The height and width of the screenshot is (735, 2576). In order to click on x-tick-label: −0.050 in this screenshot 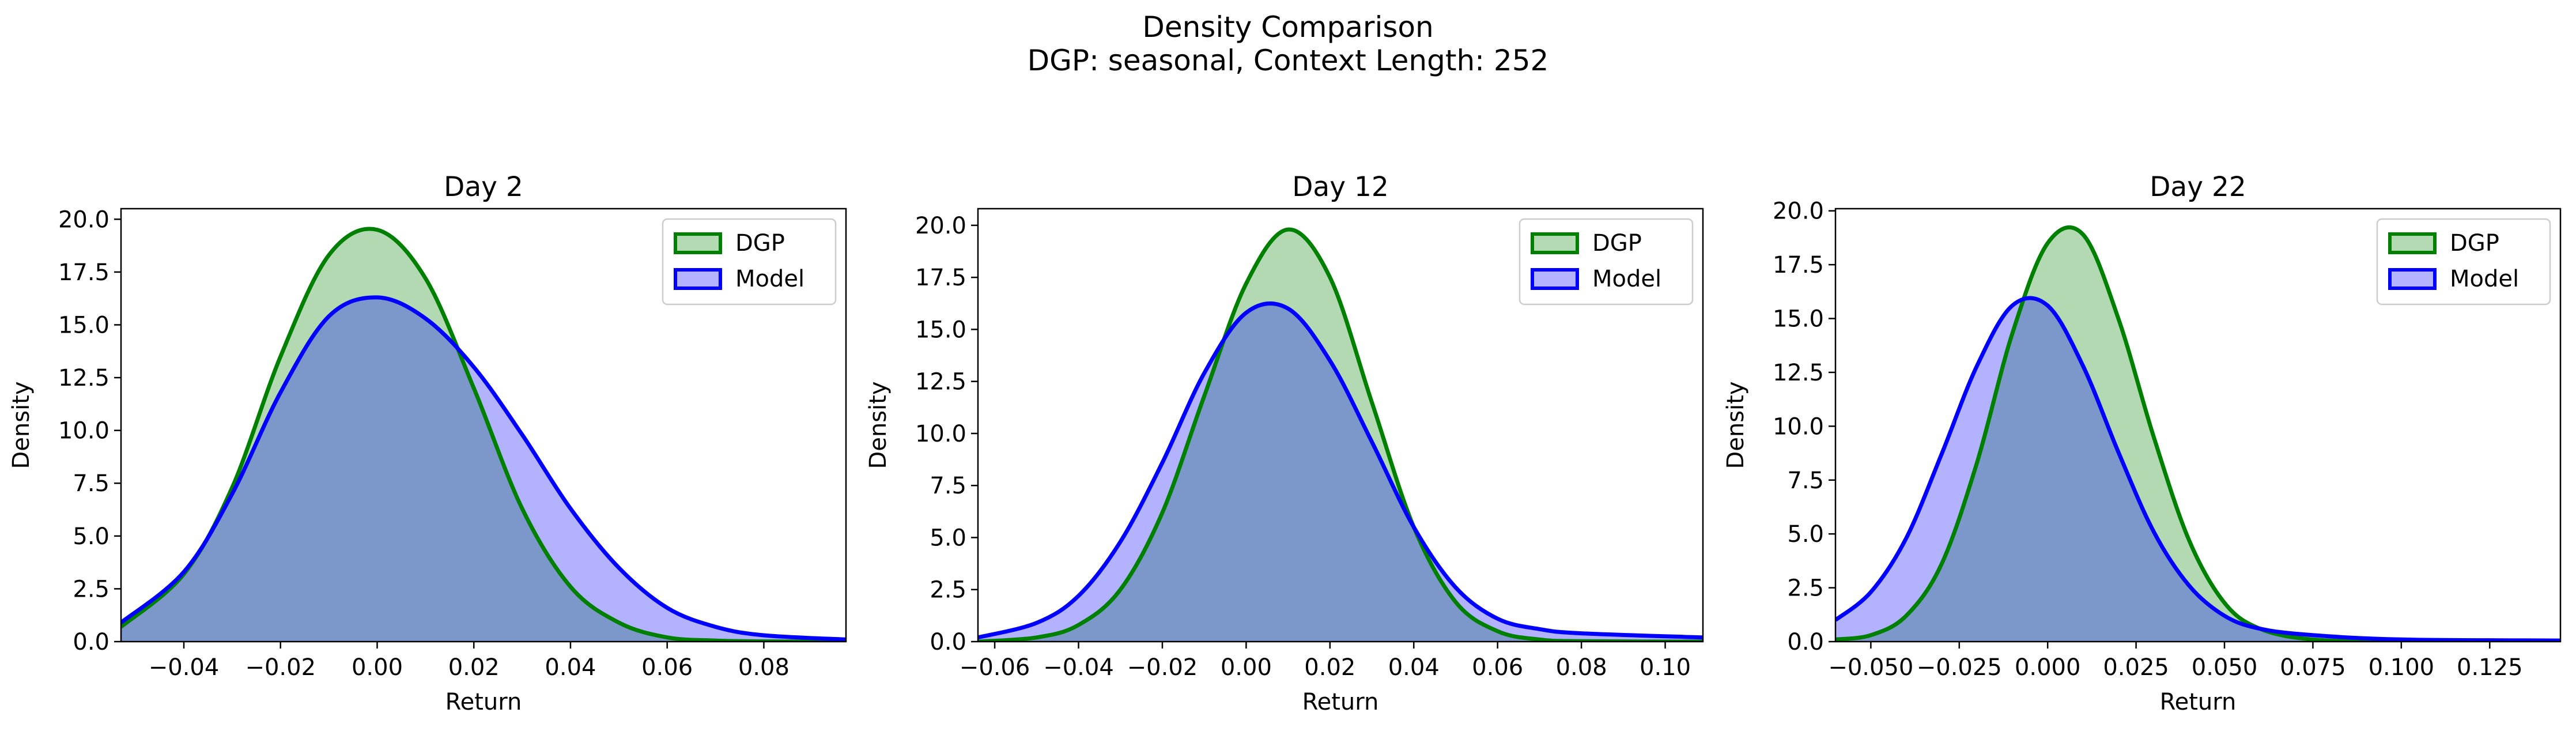, I will do `click(1870, 667)`.